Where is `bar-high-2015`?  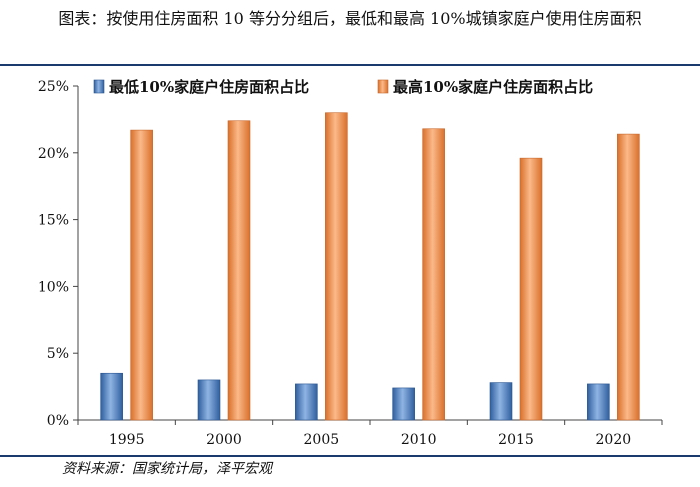 bar-high-2015 is located at coordinates (531, 289).